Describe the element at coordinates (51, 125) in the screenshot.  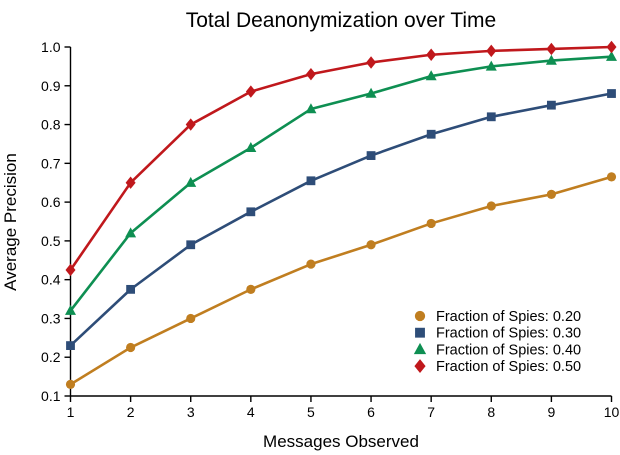
I see `y-tick-label: 0.8` at that location.